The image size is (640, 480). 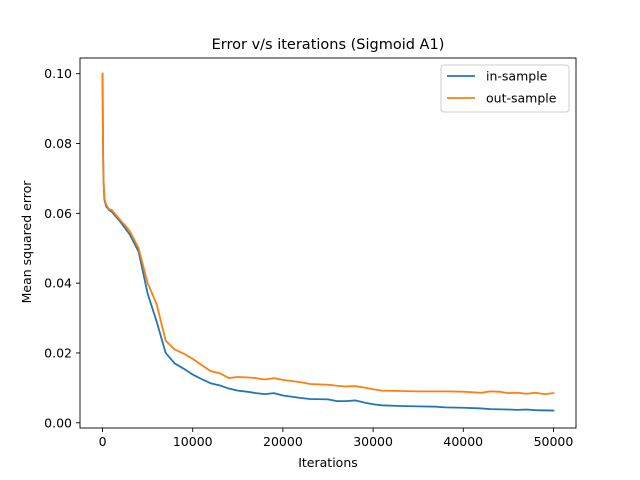 What do you see at coordinates (554, 441) in the screenshot?
I see `x-tick-label: 50000` at bounding box center [554, 441].